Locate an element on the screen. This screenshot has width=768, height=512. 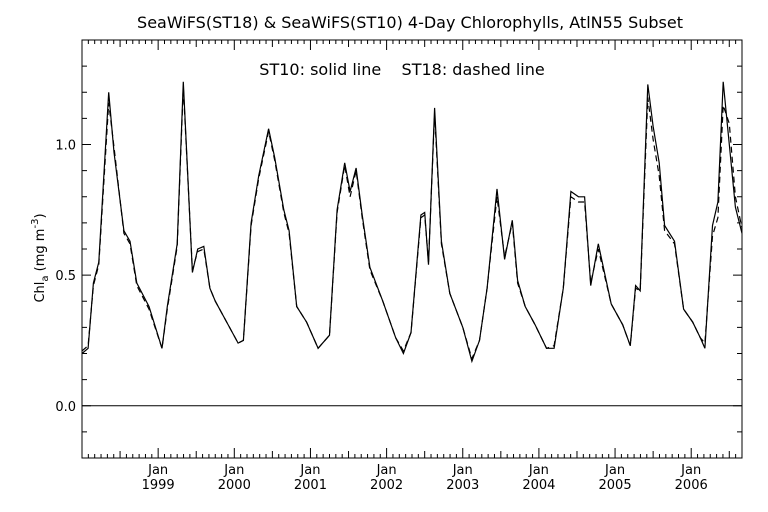
x-tick-label-year: 2000 is located at coordinates (234, 485).